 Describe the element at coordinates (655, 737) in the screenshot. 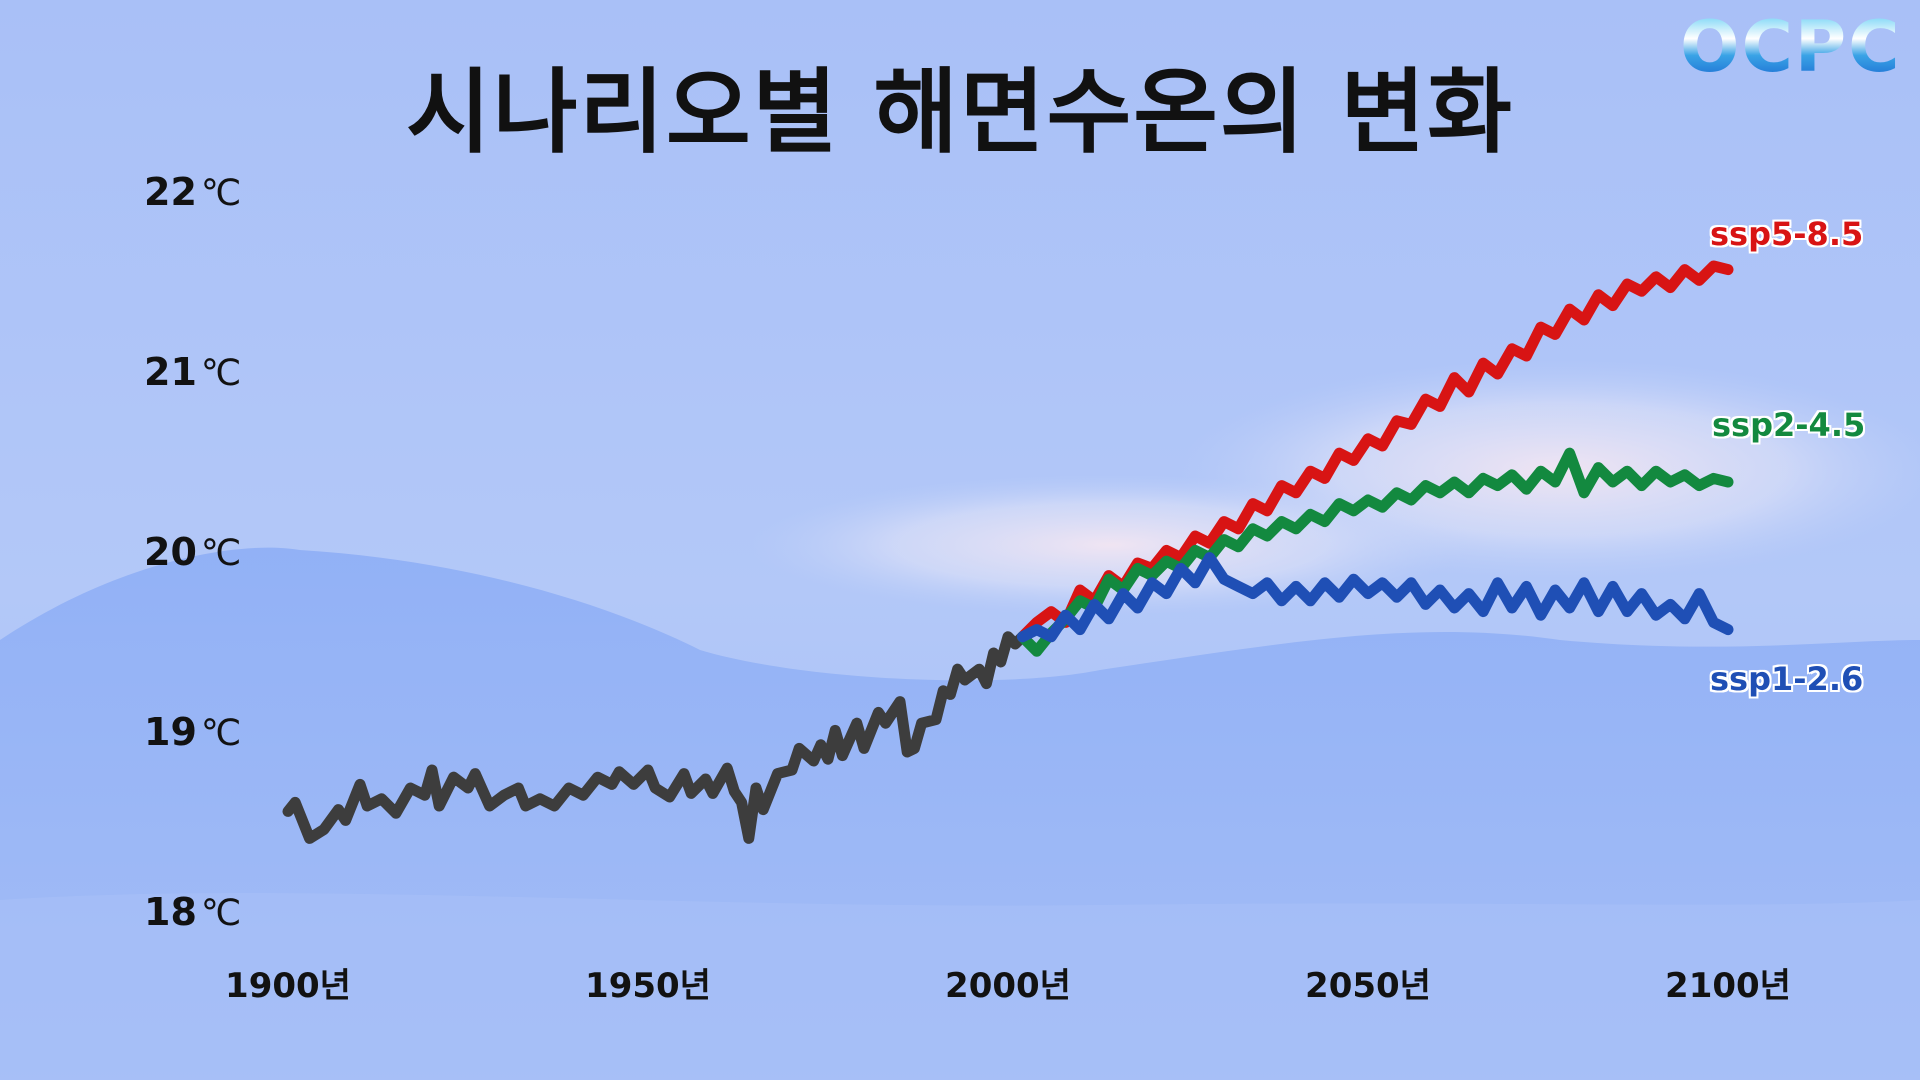

I see `series-line-historical` at that location.